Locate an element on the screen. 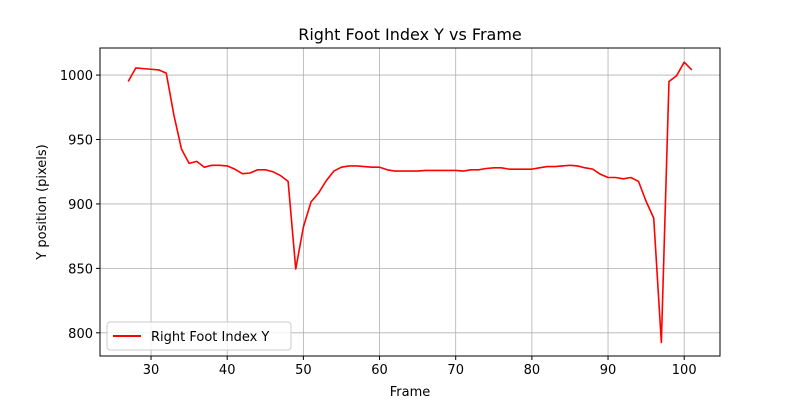  x-tick-label: 60 is located at coordinates (379, 370).